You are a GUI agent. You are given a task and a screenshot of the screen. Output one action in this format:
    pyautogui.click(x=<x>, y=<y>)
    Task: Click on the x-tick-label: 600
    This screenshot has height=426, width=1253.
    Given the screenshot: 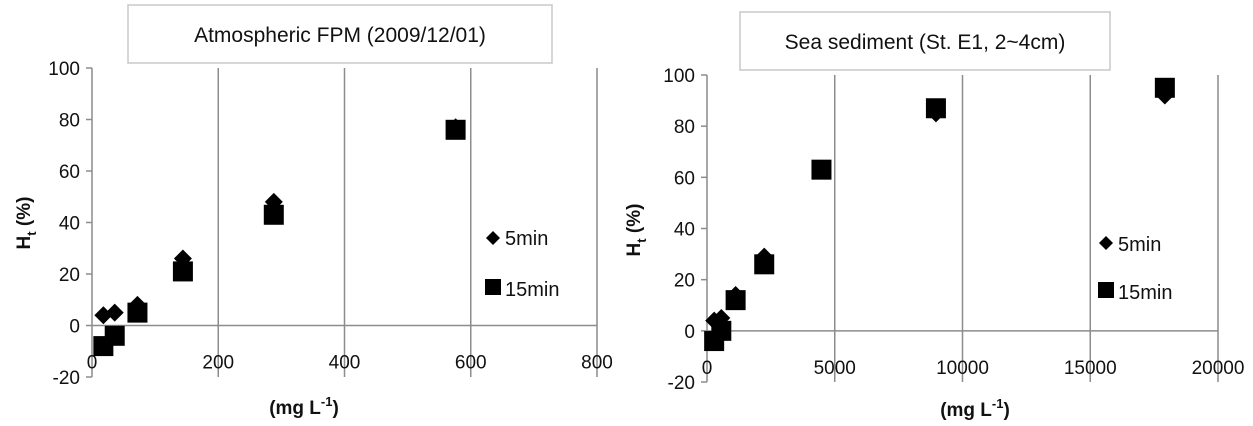 What is the action you would take?
    pyautogui.click(x=471, y=363)
    